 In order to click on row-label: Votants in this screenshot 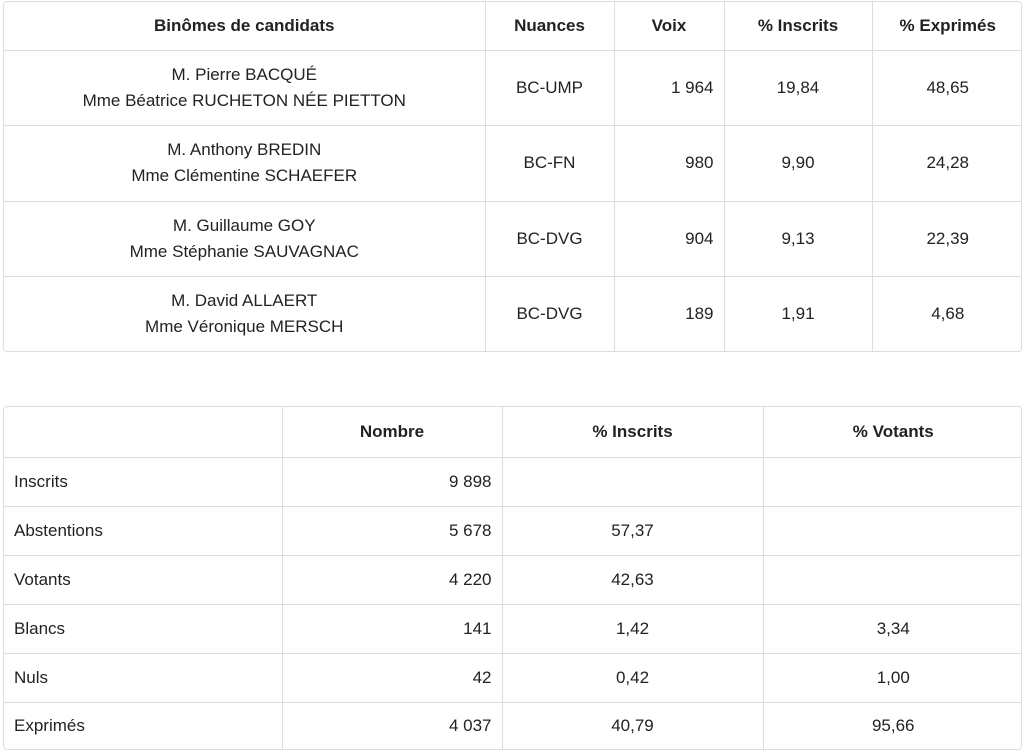, I will do `click(143, 580)`.